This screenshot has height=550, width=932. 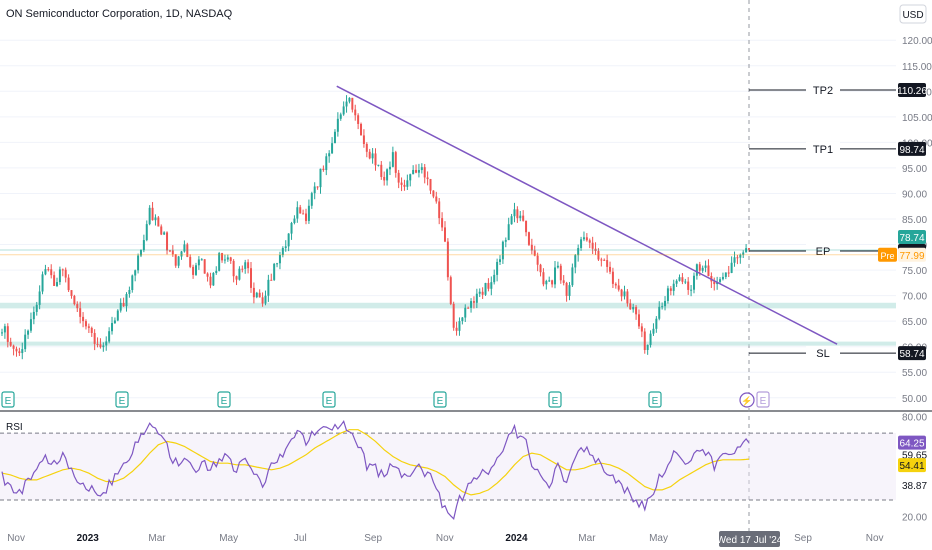 What do you see at coordinates (914, 399) in the screenshot?
I see `price-tick-label: 50.00` at bounding box center [914, 399].